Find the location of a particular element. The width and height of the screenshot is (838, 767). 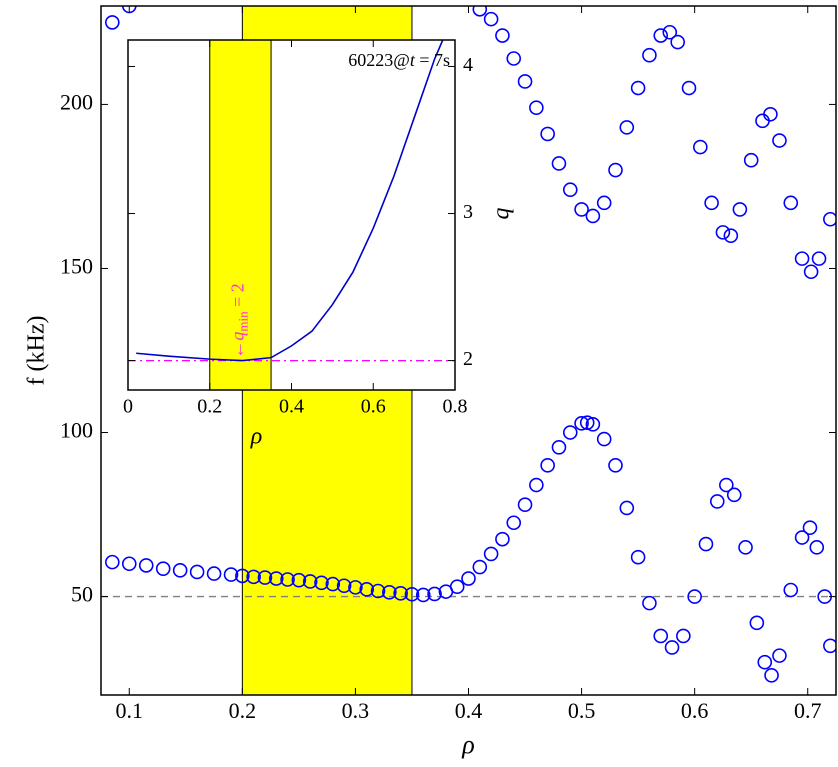

y-tick-label: 4 is located at coordinates (468, 65).